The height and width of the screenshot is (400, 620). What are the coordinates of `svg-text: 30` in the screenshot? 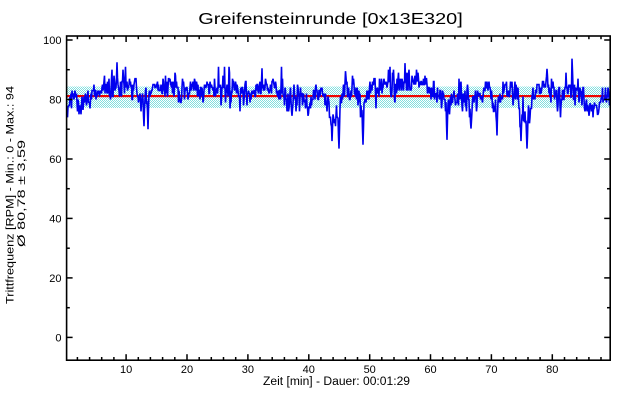 It's located at (248, 370).